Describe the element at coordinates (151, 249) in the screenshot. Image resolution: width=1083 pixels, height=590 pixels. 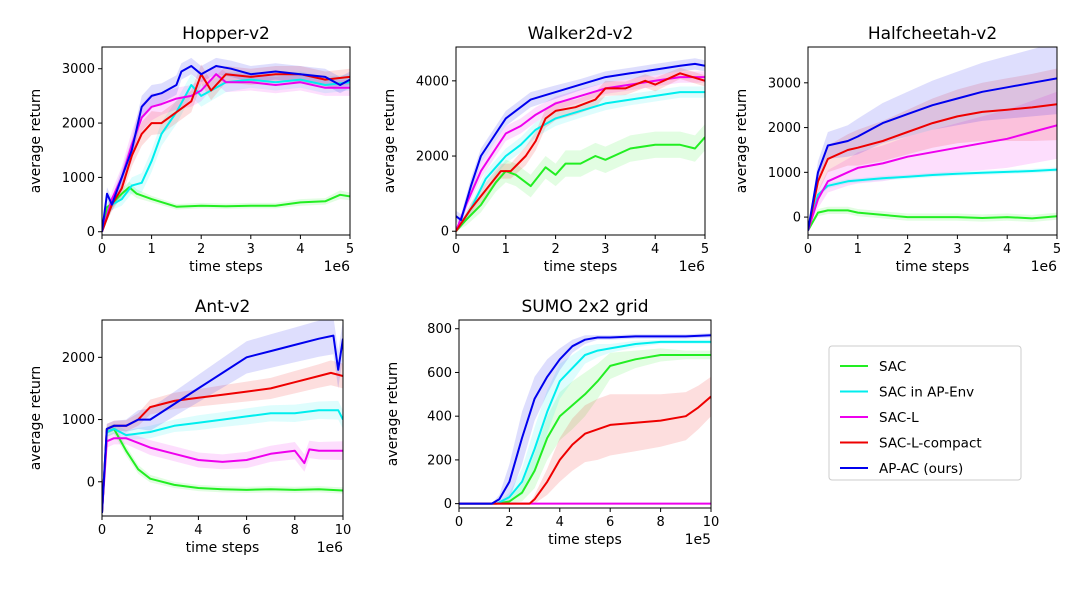
I see `x-tick-label: 1` at that location.